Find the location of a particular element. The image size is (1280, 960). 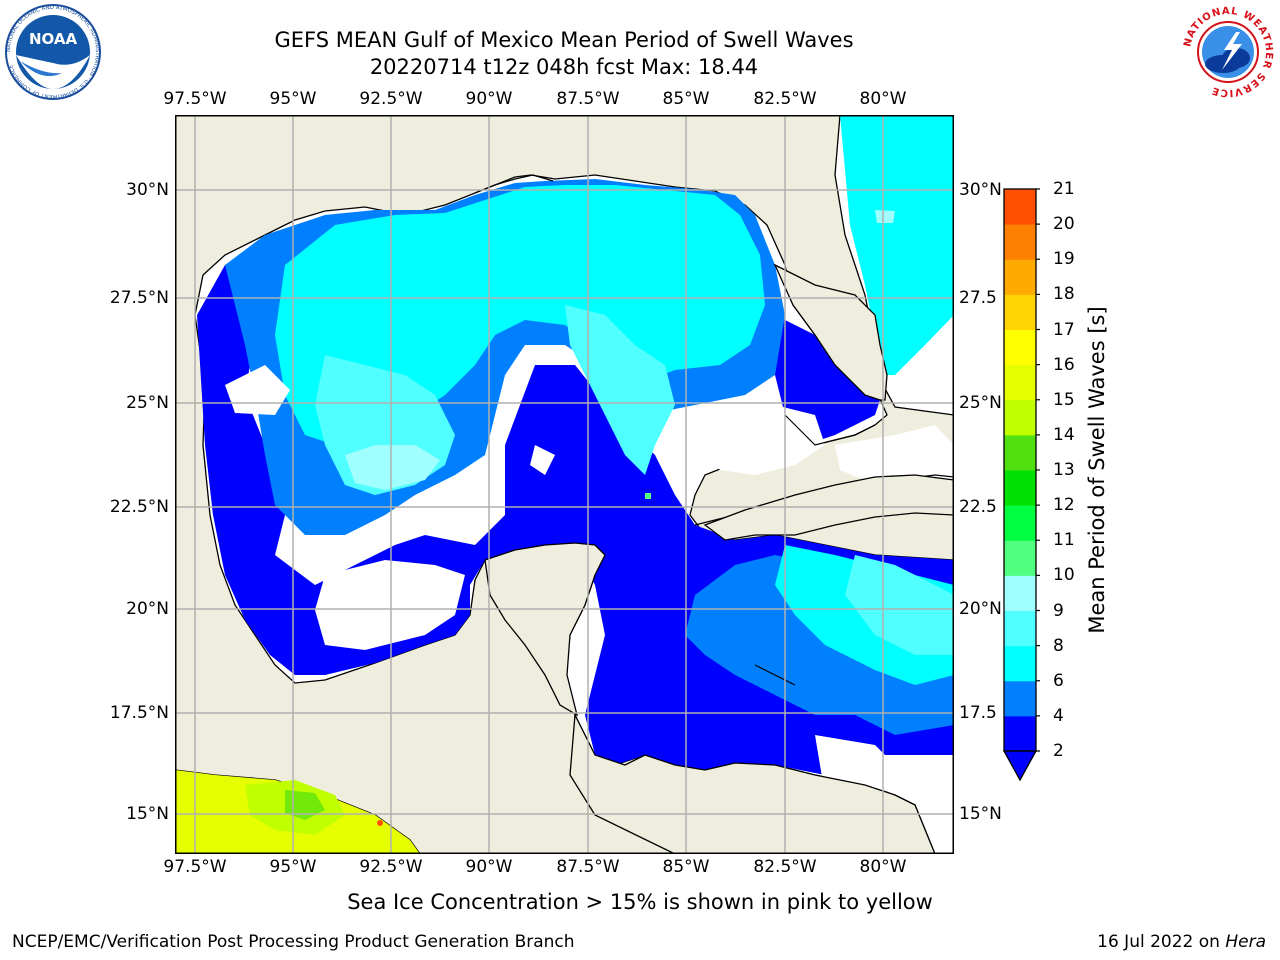

lon-tick-bottom: 87.5°W is located at coordinates (588, 867).